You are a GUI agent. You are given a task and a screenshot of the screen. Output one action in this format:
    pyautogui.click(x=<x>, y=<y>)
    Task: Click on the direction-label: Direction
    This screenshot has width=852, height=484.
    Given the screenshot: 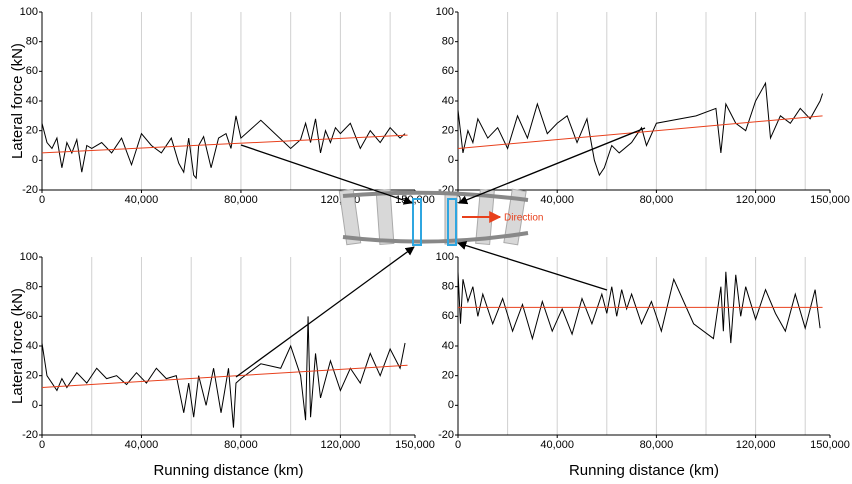 What is the action you would take?
    pyautogui.click(x=523, y=218)
    